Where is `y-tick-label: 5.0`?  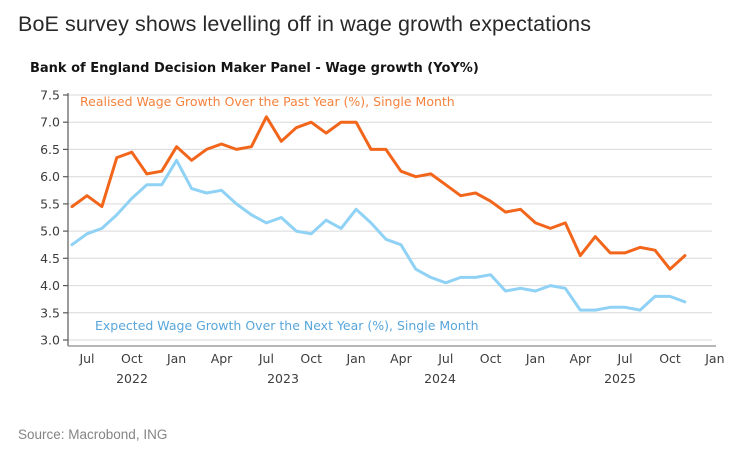
y-tick-label: 5.0 is located at coordinates (50, 231).